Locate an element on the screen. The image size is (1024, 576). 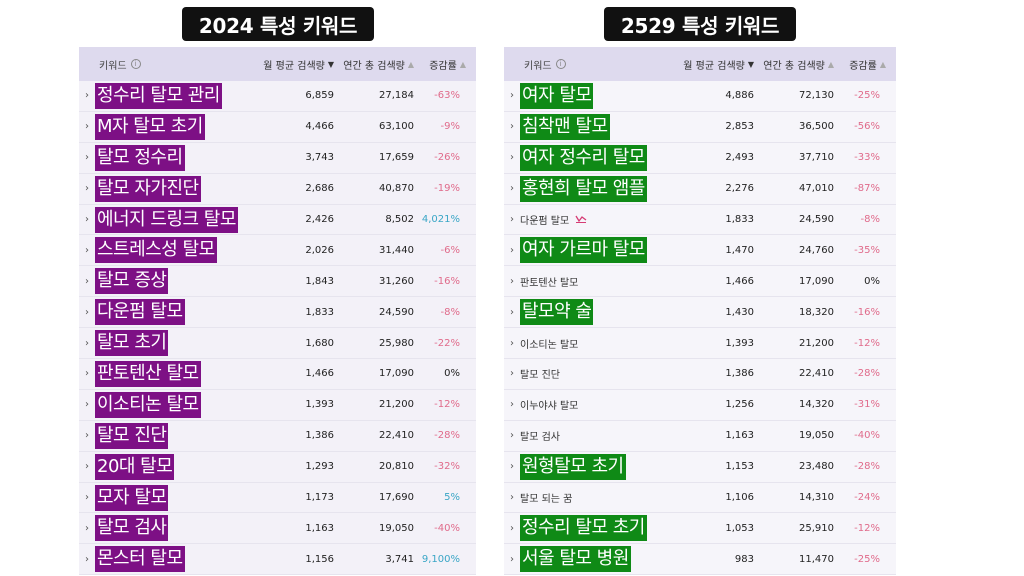
table-row: › 모자 탈모 1,173 17,690 5% is located at coordinates (277, 498).